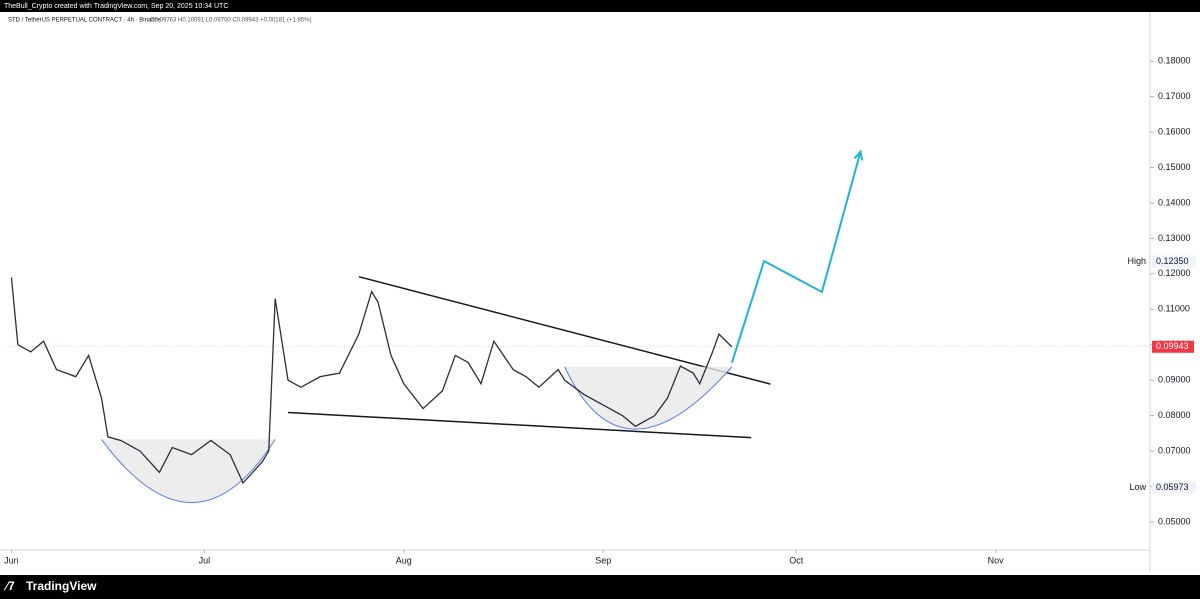  What do you see at coordinates (600, 587) in the screenshot?
I see `bottom-bar` at bounding box center [600, 587].